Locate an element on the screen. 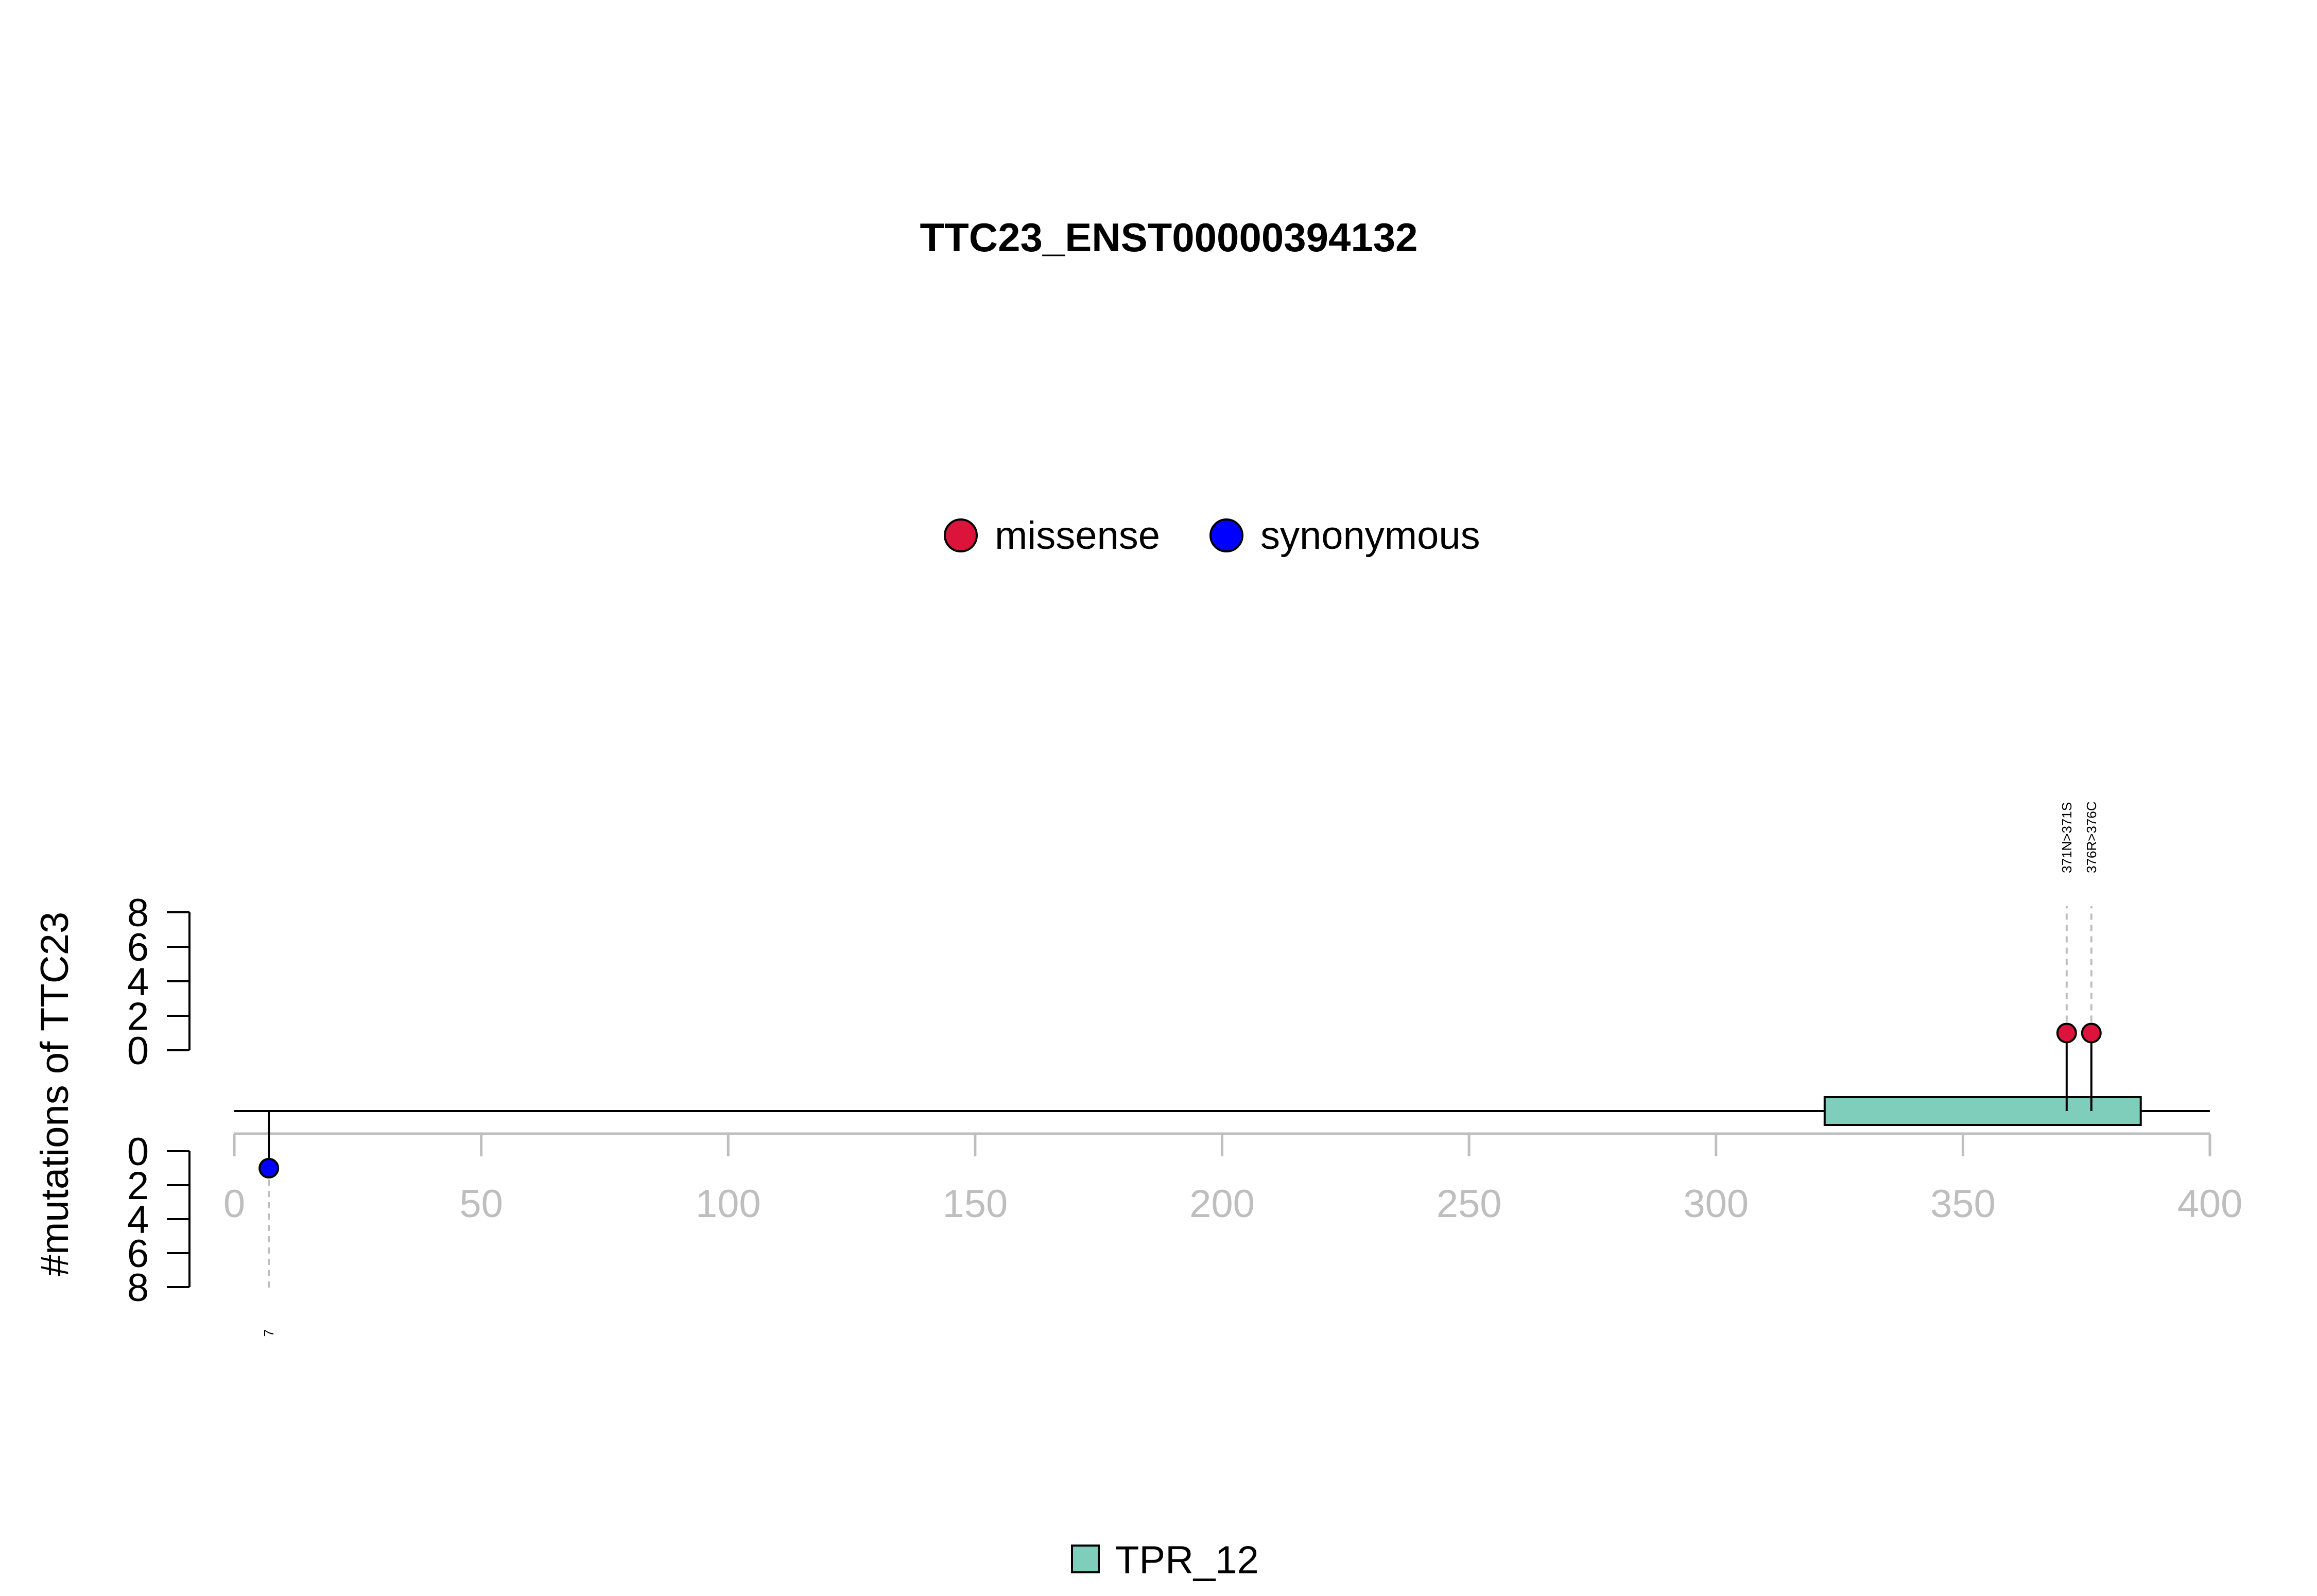 The width and height of the screenshot is (2317, 1596). x-tick-label: 200 is located at coordinates (1222, 1204).